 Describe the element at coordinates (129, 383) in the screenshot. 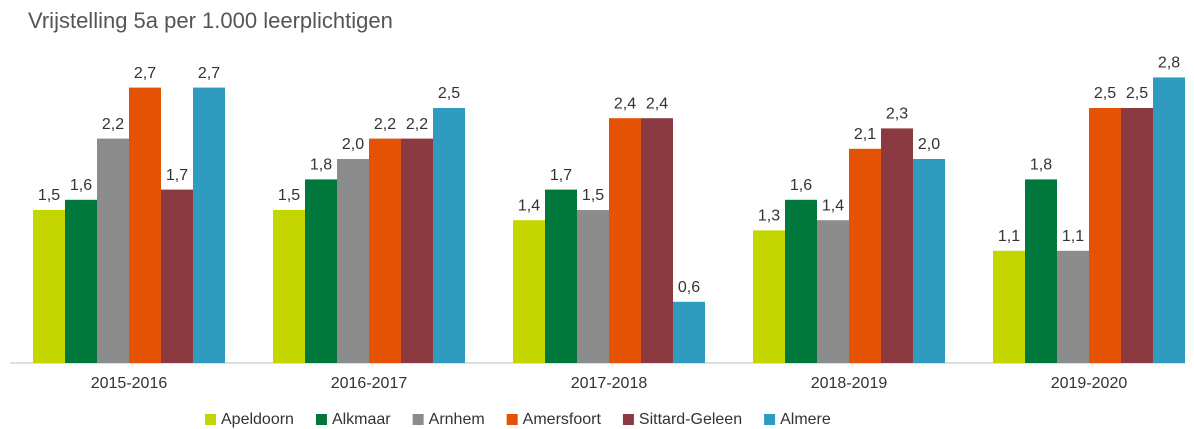

I see `x-tick-label: 2015-2016` at that location.